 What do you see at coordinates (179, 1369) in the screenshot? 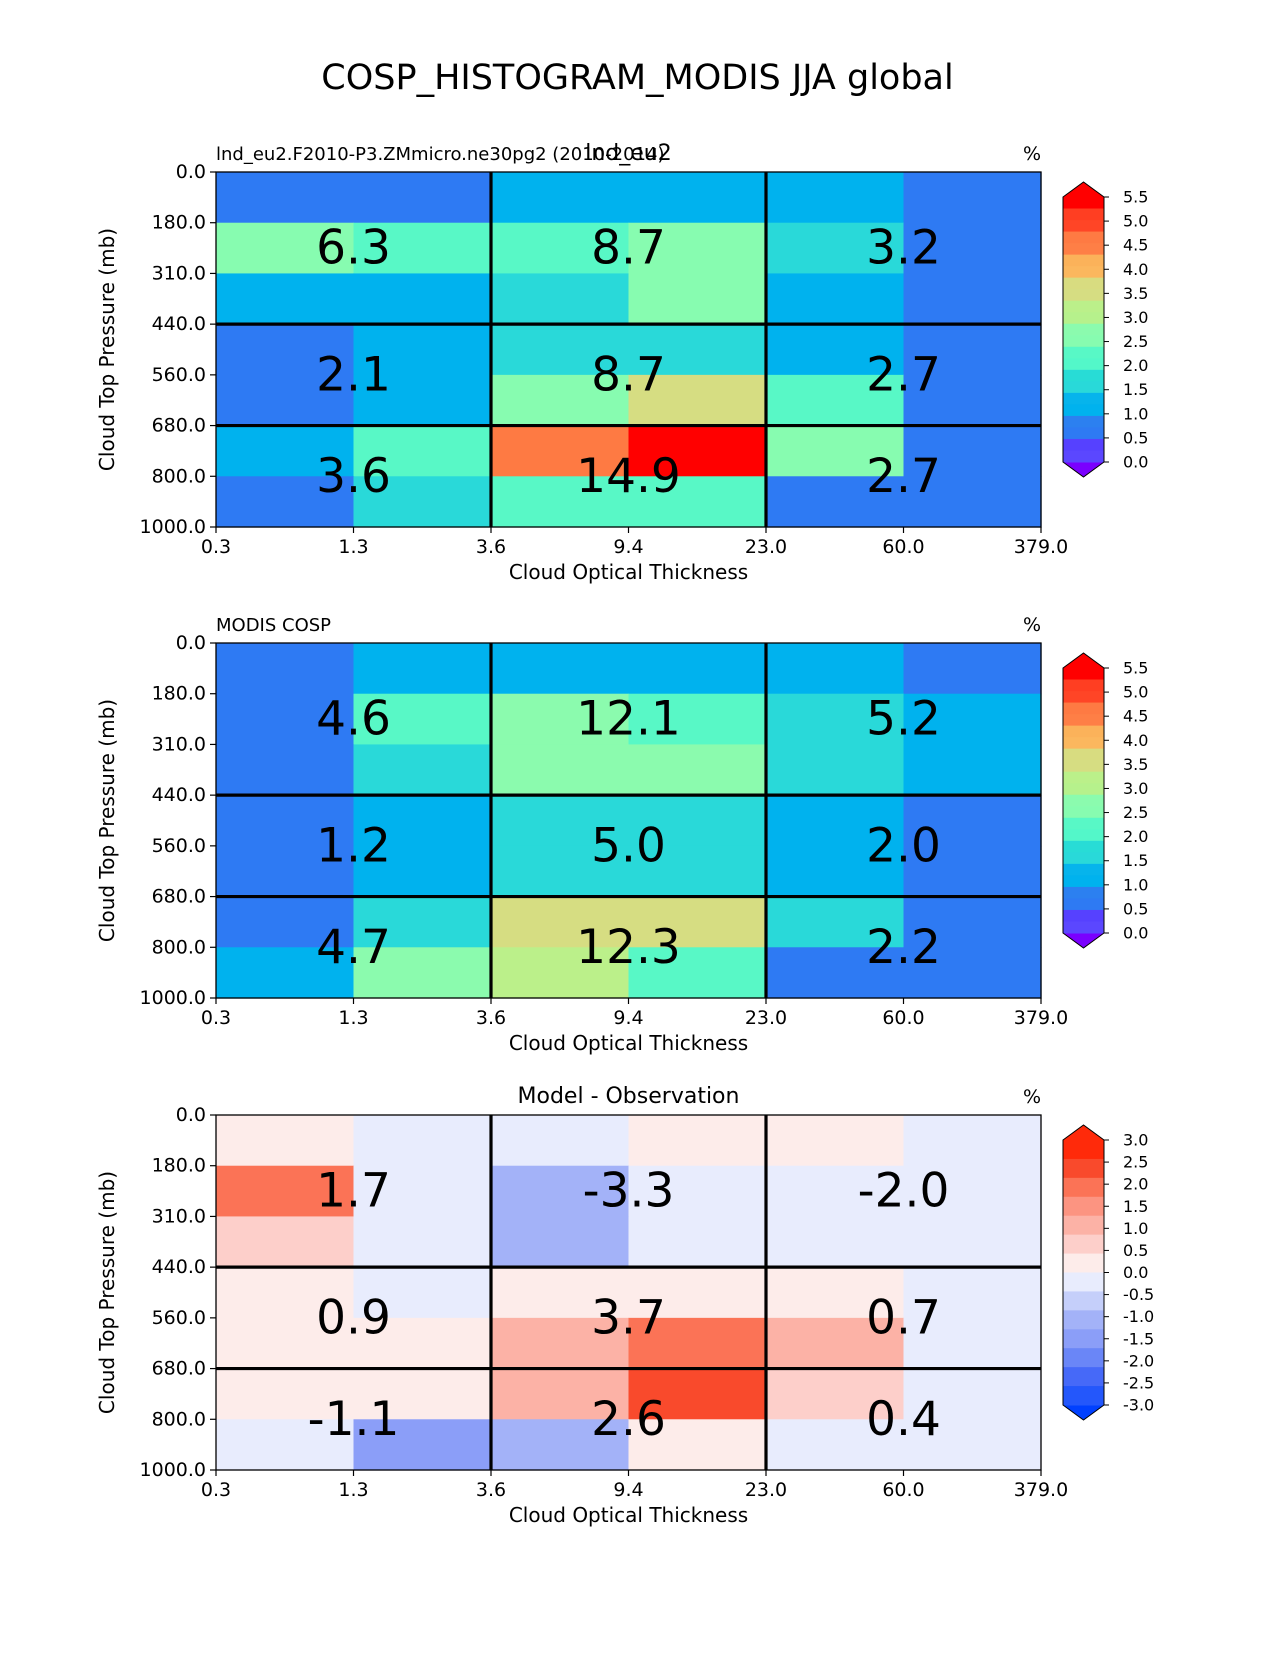
I see `y-tick-label: 680.0` at bounding box center [179, 1369].